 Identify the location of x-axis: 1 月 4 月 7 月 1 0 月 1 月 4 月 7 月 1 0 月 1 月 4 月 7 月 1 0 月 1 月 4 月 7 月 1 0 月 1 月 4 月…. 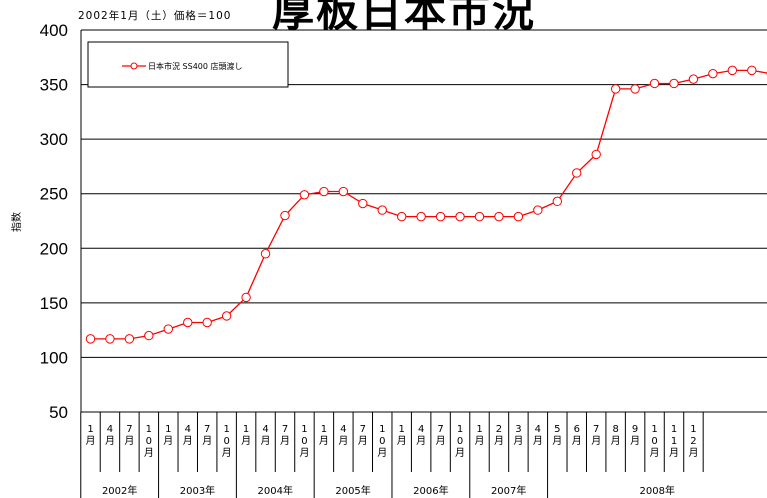
(392, 455).